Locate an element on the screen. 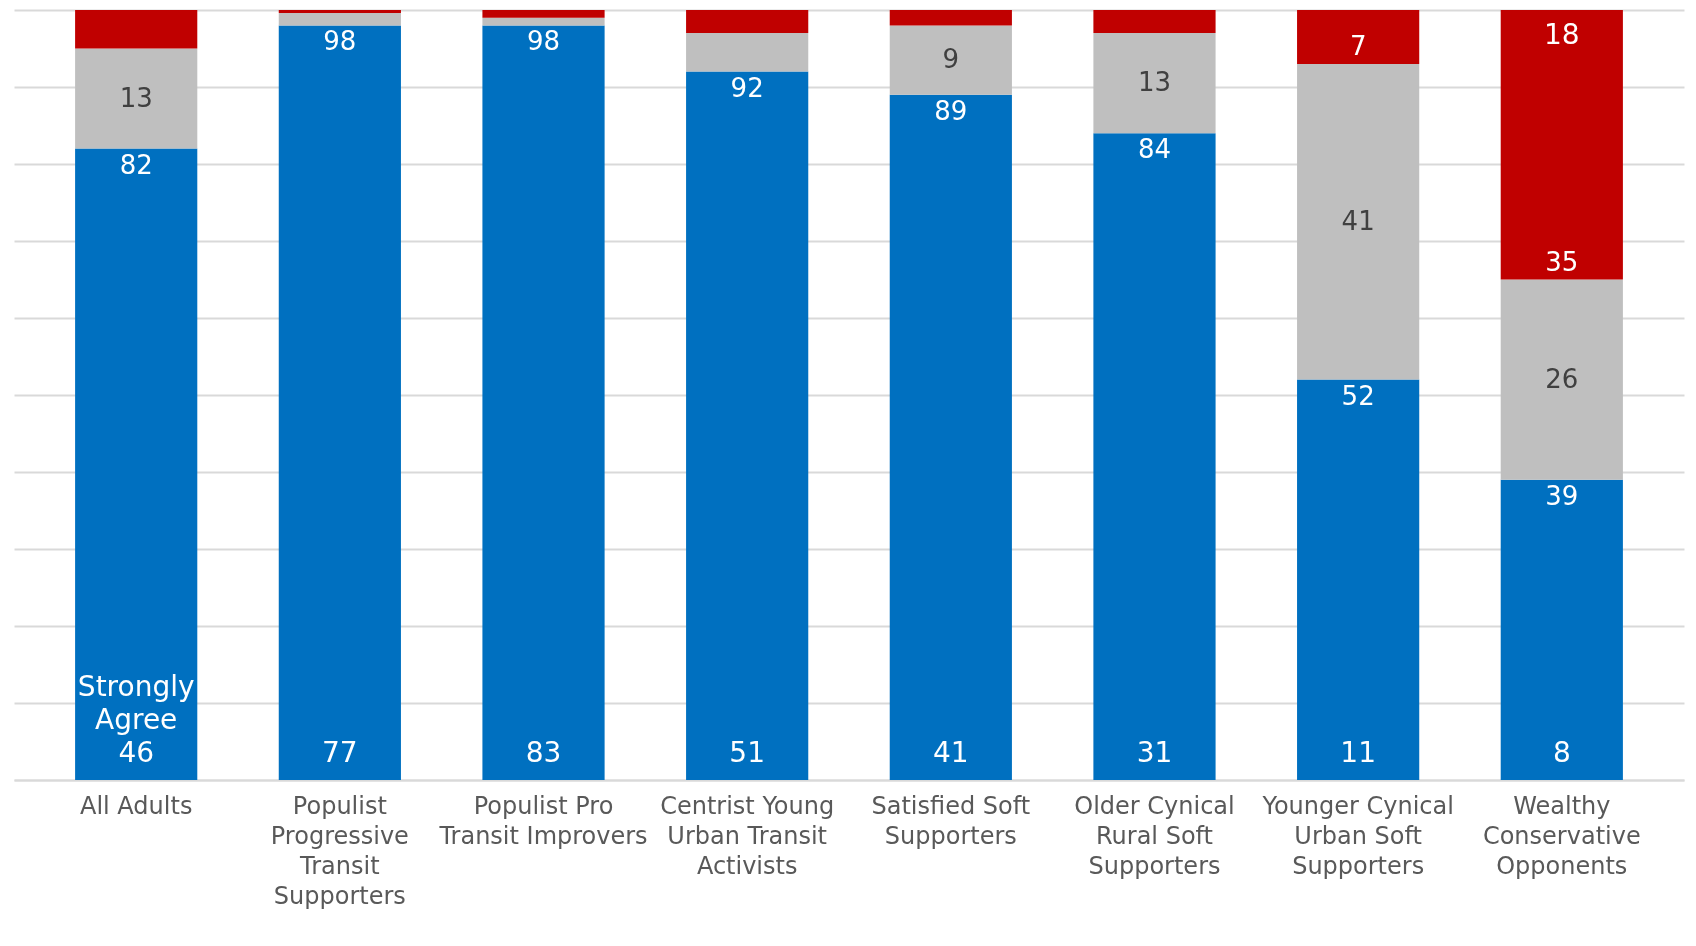  x-tick-label: Wealthy Conservative Opponents is located at coordinates (1561, 835).